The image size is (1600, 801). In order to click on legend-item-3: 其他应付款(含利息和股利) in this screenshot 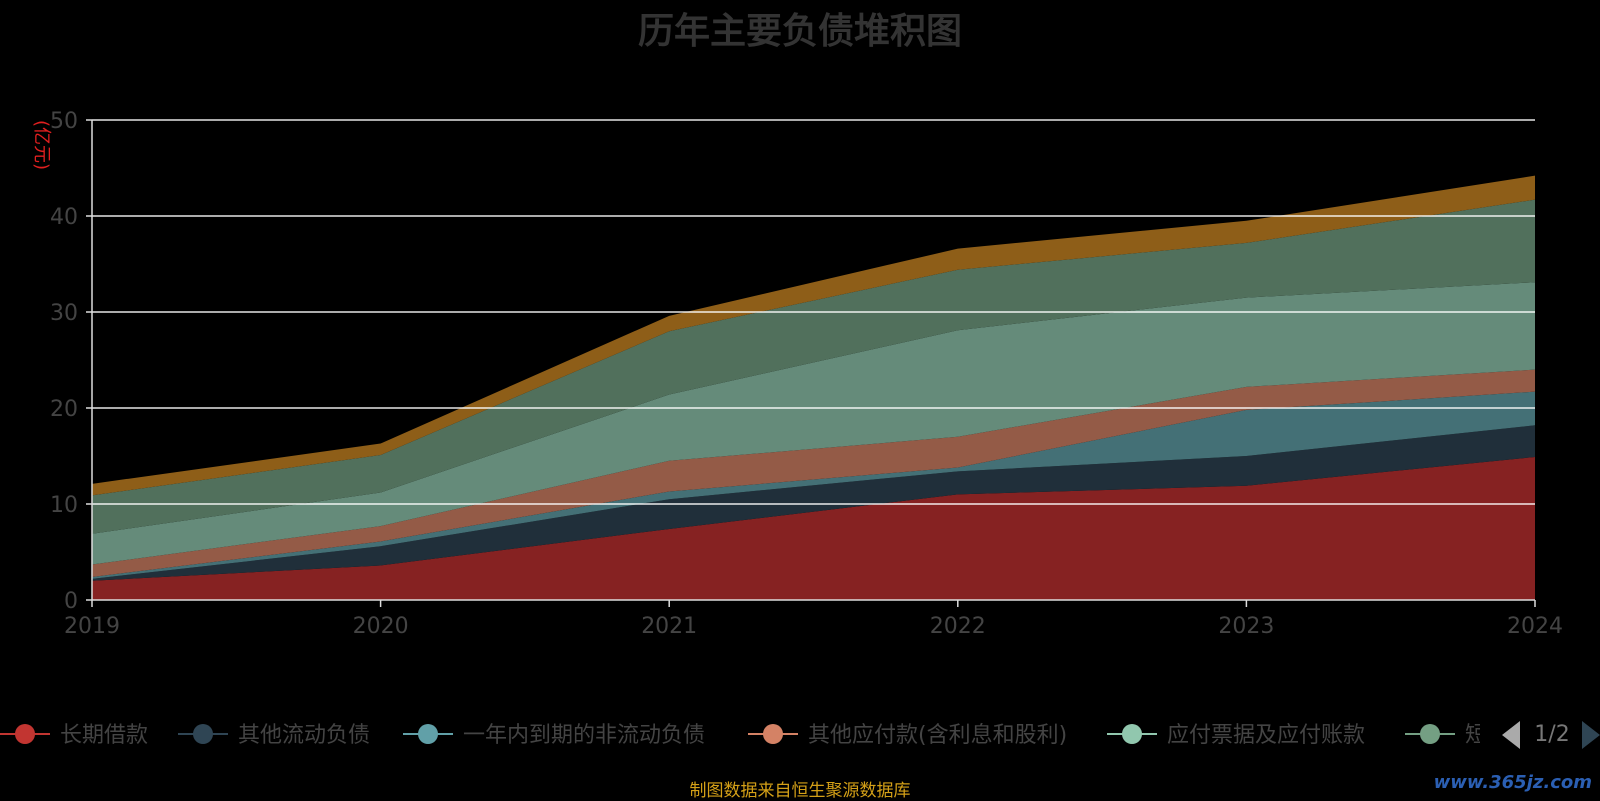, I will do `click(907, 735)`.